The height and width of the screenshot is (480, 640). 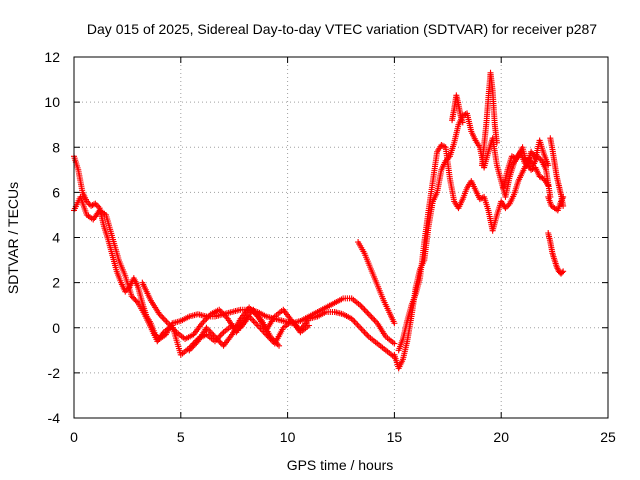 I want to click on y-tick-label: -4, so click(x=54, y=418).